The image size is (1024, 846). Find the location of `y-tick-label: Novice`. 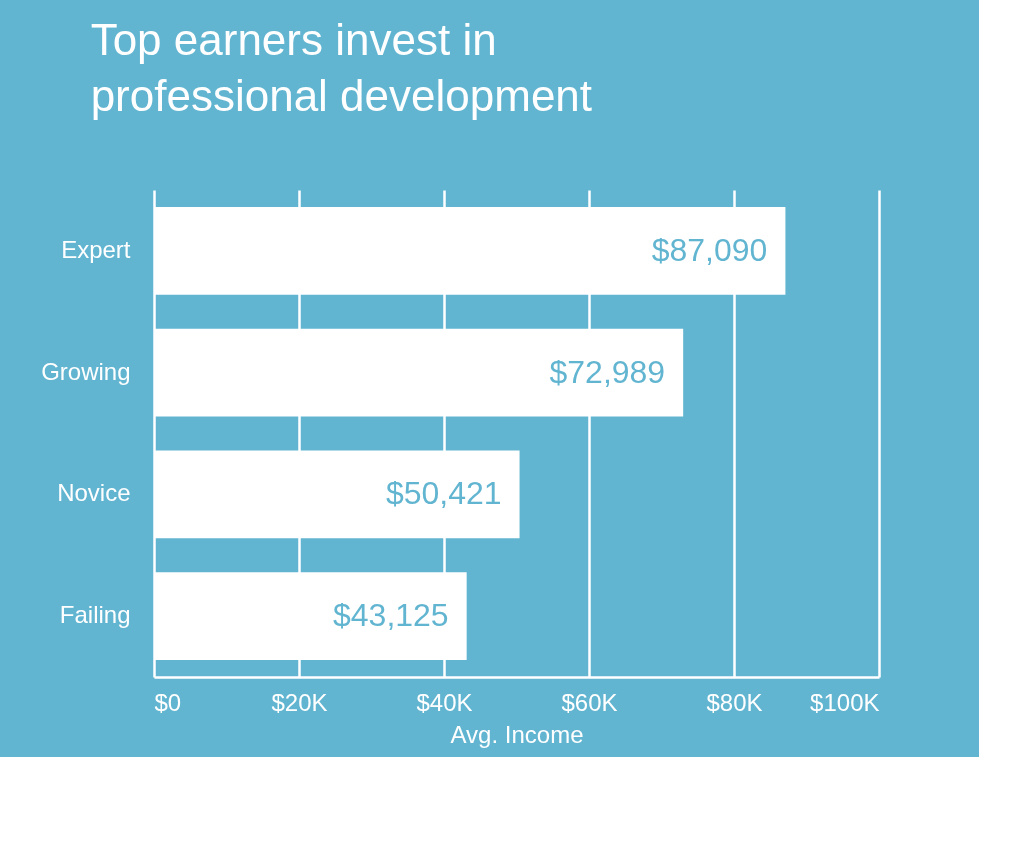

y-tick-label: Novice is located at coordinates (94, 493).